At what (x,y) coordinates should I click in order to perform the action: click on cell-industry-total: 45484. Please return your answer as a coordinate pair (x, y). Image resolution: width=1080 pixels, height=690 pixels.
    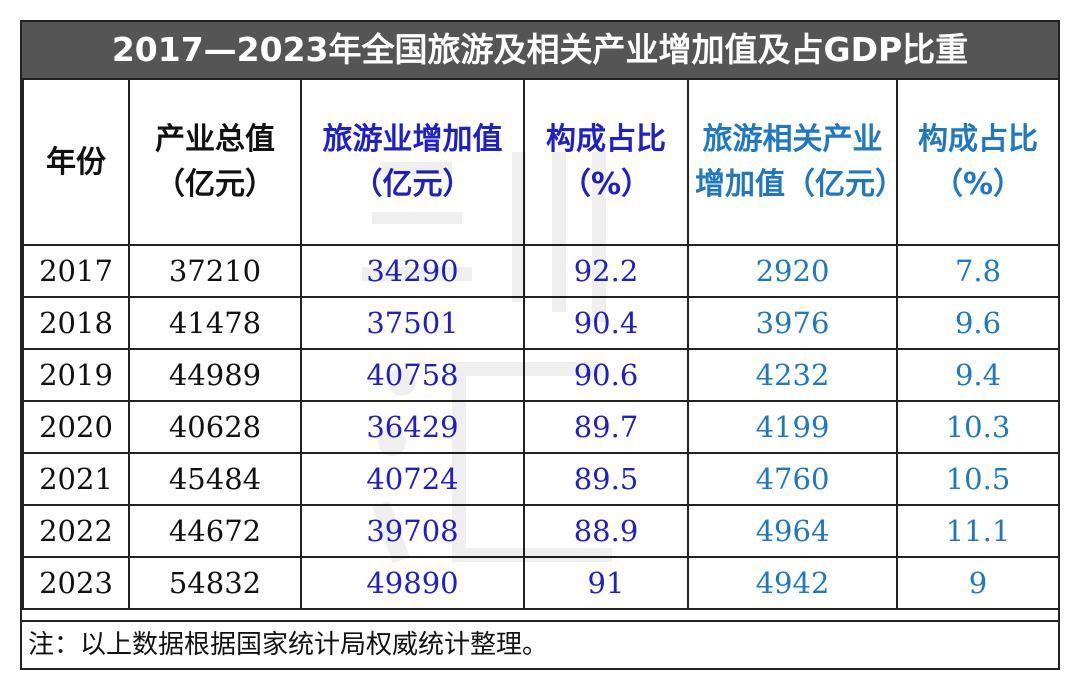
    Looking at the image, I should click on (215, 479).